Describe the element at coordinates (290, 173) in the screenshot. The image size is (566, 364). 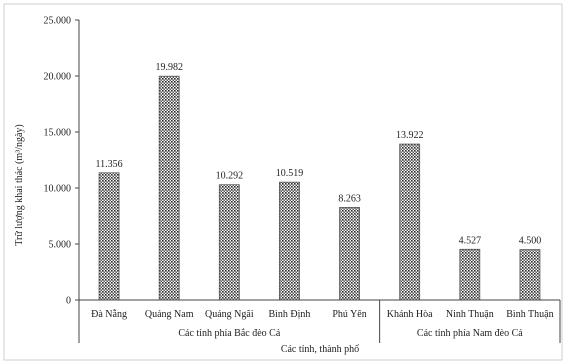
I see `data-label: 10.519` at that location.